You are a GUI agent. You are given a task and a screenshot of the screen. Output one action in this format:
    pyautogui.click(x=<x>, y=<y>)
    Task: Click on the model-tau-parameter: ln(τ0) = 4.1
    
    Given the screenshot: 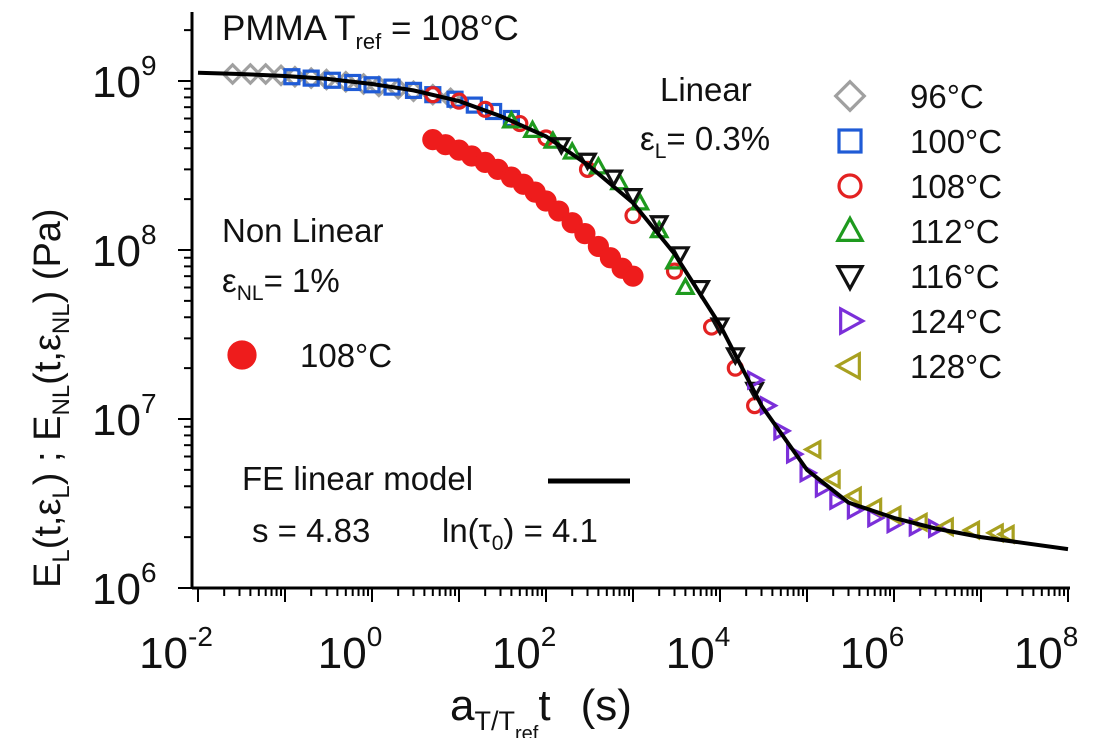 What is the action you would take?
    pyautogui.click(x=520, y=533)
    